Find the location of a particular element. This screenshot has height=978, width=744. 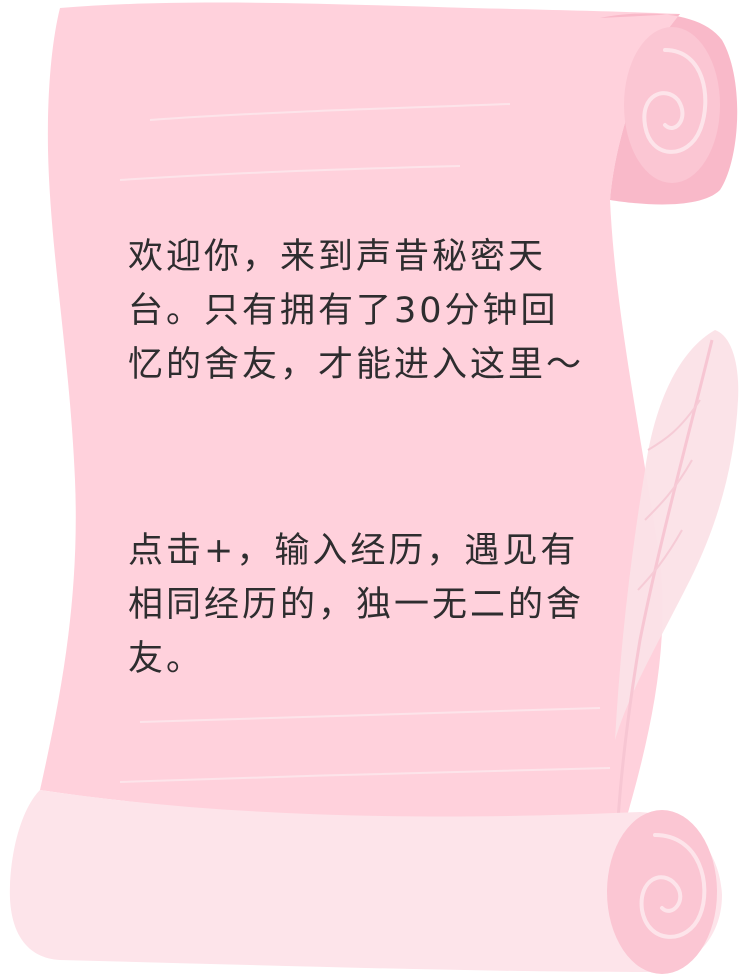

top-roll-swirl is located at coordinates (675, 101).